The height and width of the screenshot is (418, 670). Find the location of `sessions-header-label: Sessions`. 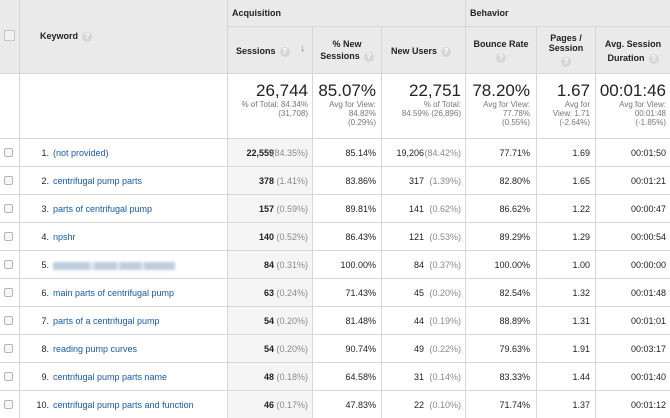

sessions-header-label: Sessions is located at coordinates (256, 51).